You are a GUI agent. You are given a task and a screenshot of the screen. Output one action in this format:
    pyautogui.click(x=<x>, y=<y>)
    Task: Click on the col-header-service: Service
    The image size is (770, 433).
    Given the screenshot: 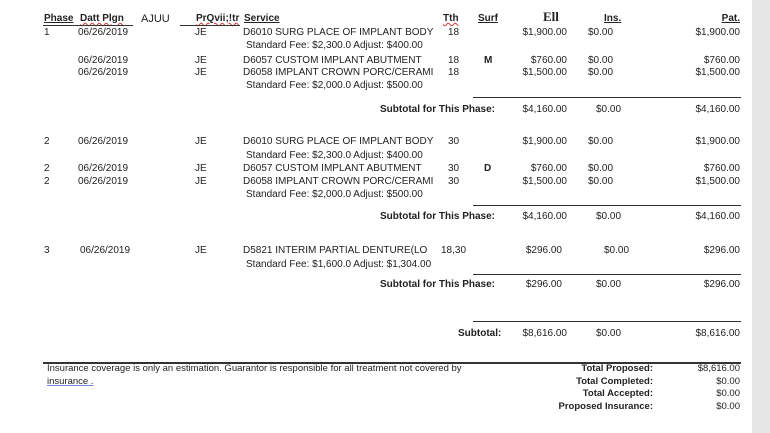 What is the action you would take?
    pyautogui.click(x=262, y=18)
    